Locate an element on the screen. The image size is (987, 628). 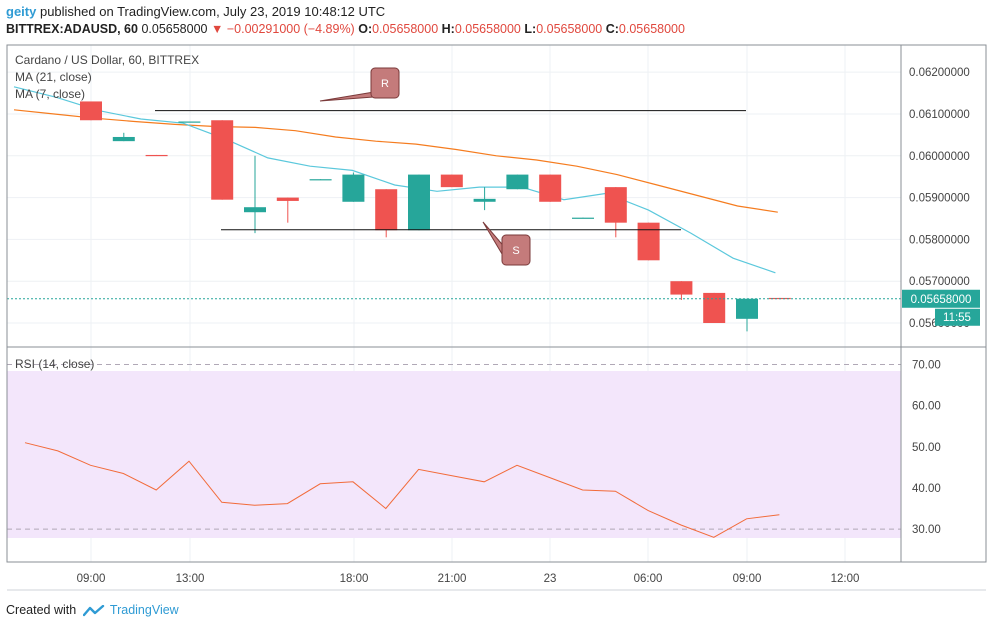
rsi-tick-label: 30.00 is located at coordinates (926, 530).